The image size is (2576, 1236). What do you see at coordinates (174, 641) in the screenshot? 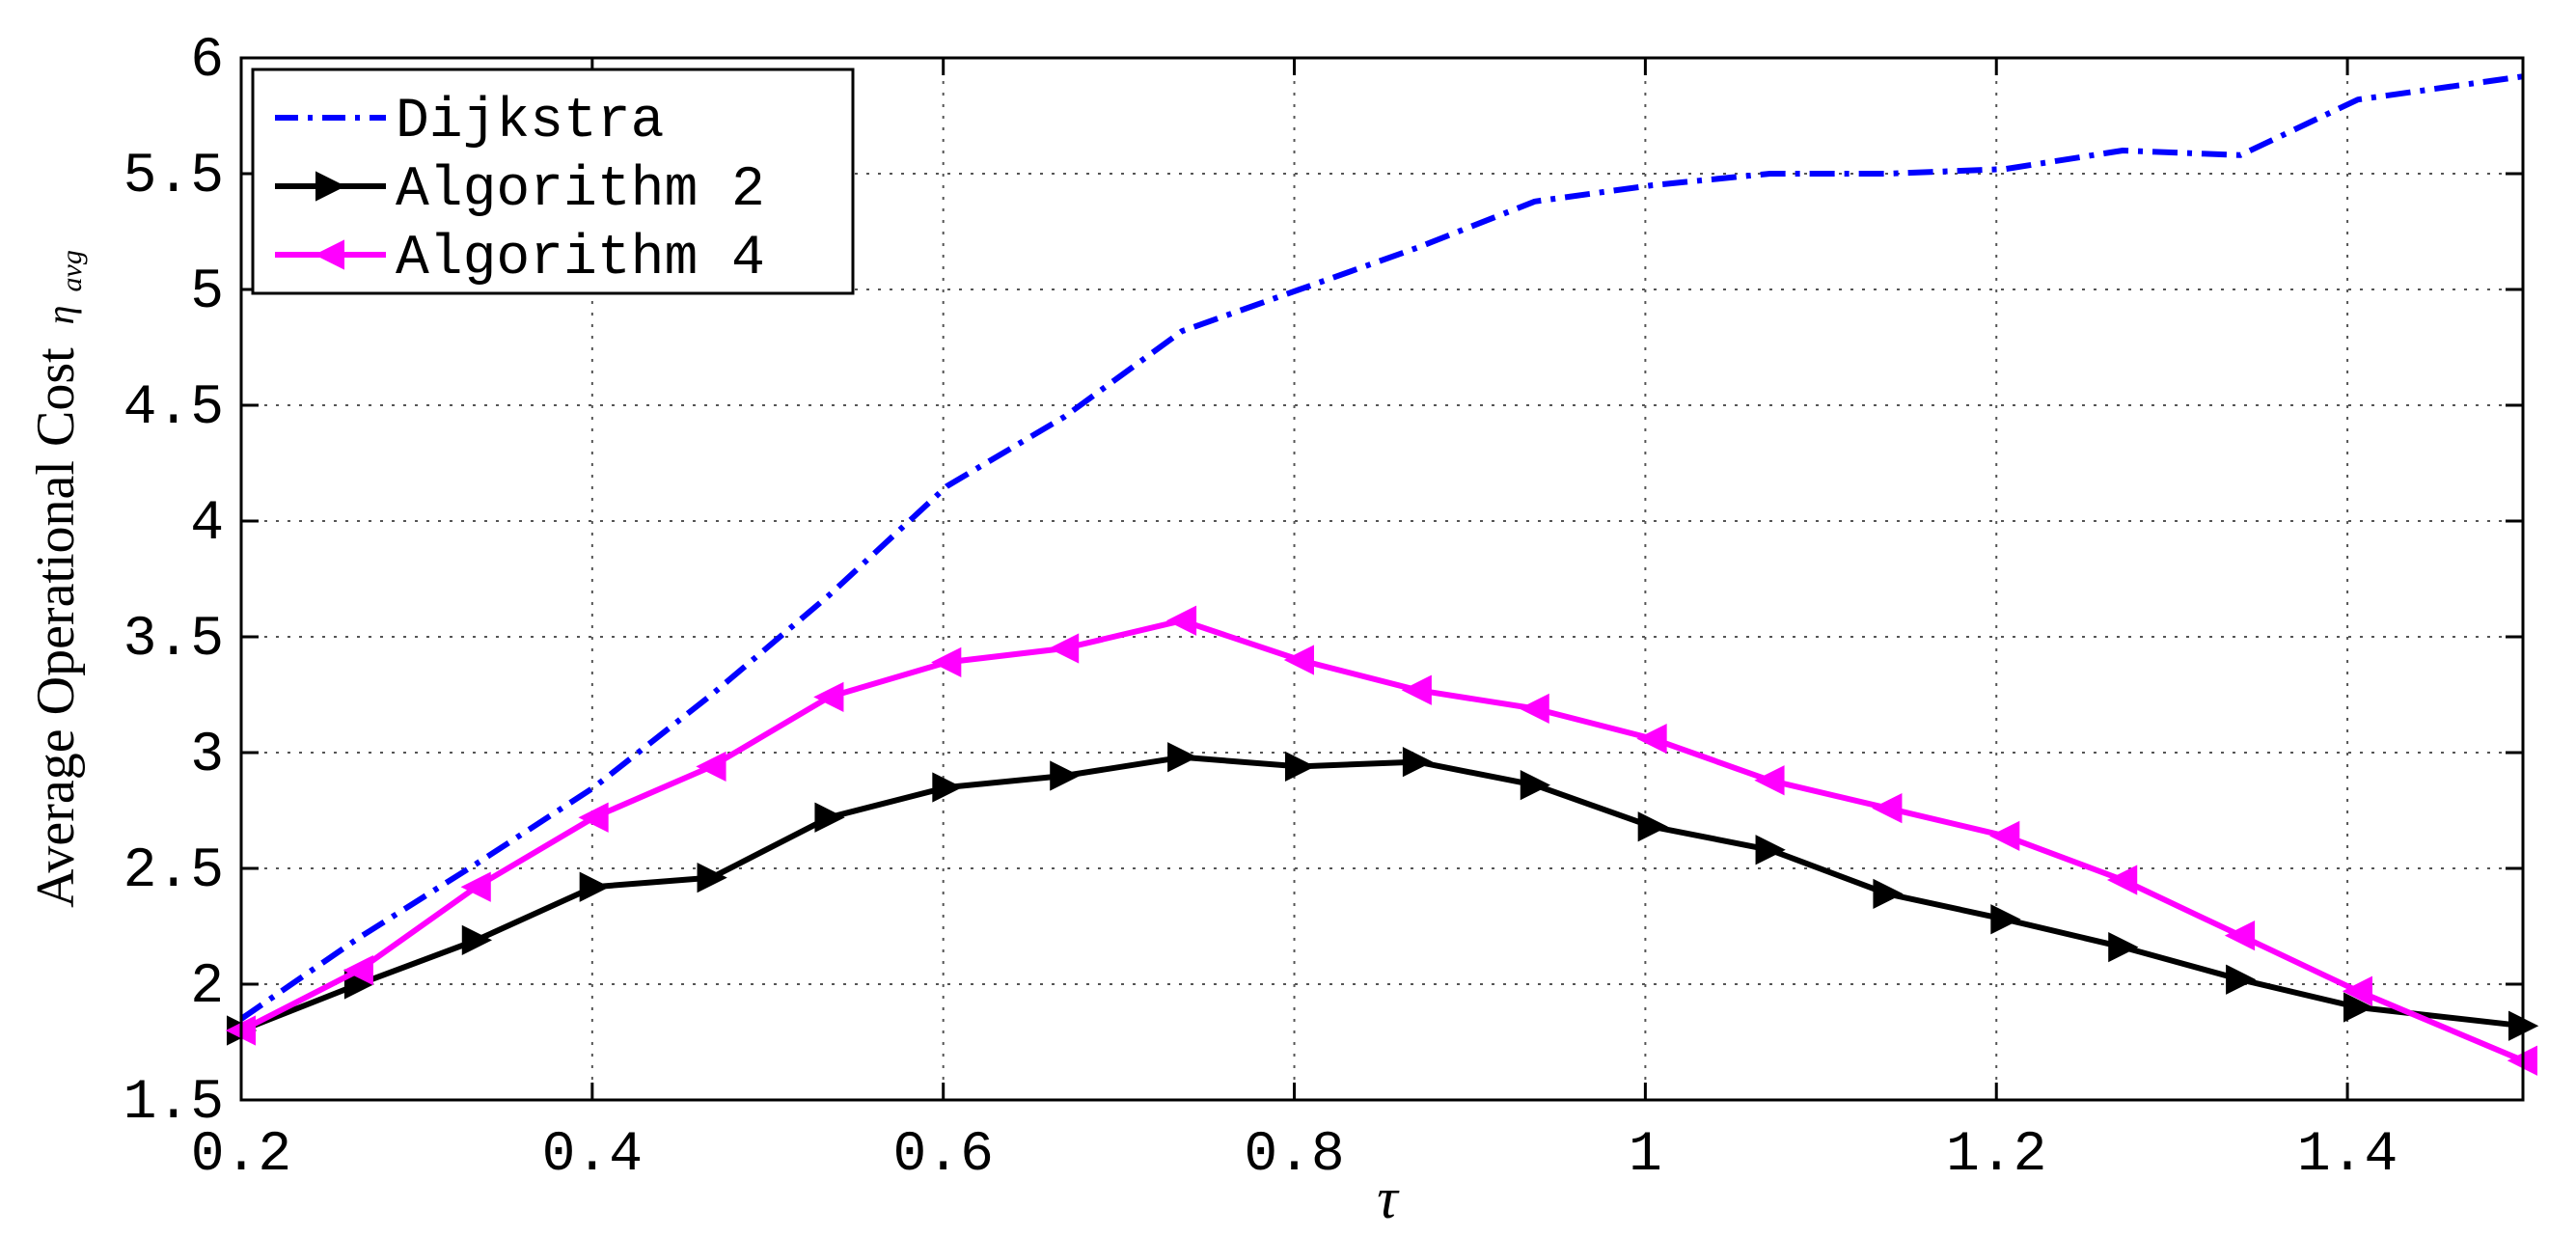
I see `y-tick-label: 3.5` at bounding box center [174, 641].